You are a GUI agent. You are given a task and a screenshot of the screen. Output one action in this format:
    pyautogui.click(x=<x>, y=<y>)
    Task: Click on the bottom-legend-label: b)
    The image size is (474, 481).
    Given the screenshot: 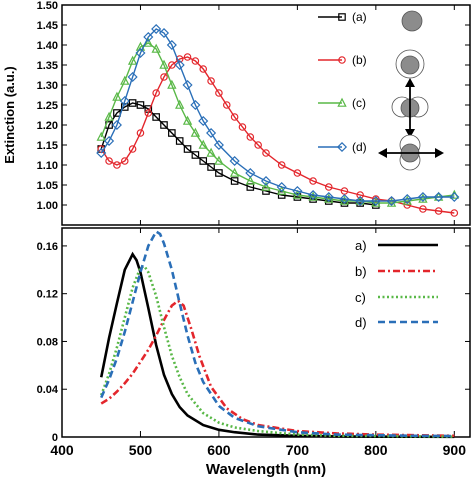 What is the action you would take?
    pyautogui.click(x=361, y=271)
    